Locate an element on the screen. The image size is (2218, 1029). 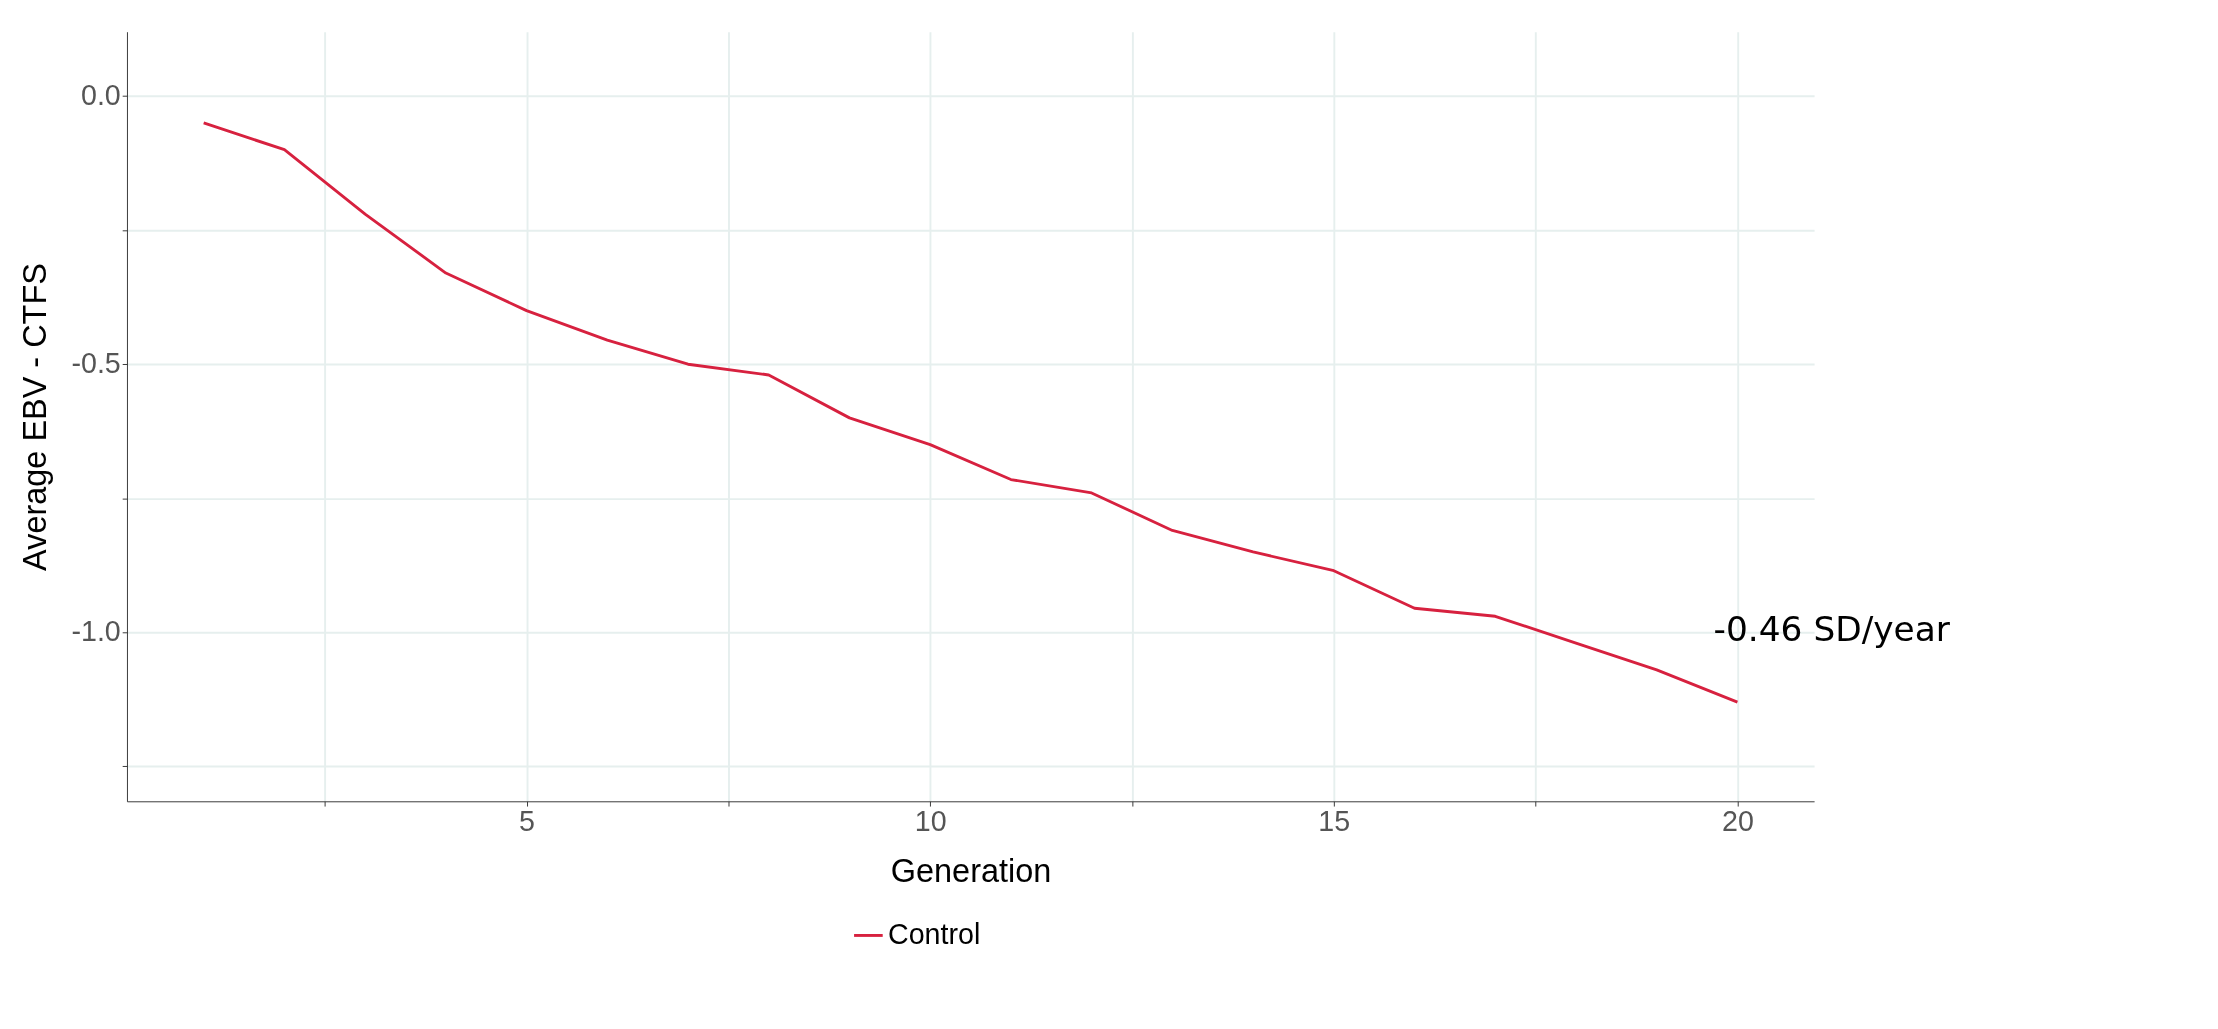
annotation: -0.46 SD/year is located at coordinates (1832, 628).